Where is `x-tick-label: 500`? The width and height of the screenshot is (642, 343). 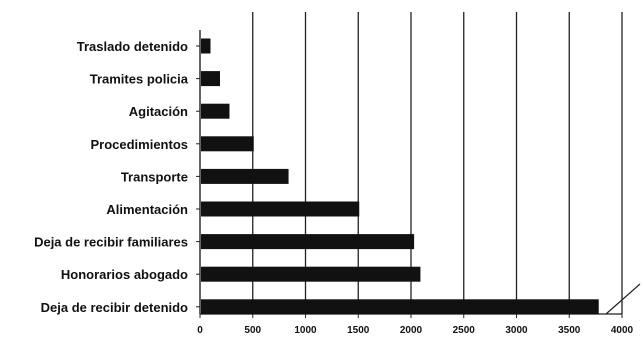 x-tick-label: 500 is located at coordinates (252, 330).